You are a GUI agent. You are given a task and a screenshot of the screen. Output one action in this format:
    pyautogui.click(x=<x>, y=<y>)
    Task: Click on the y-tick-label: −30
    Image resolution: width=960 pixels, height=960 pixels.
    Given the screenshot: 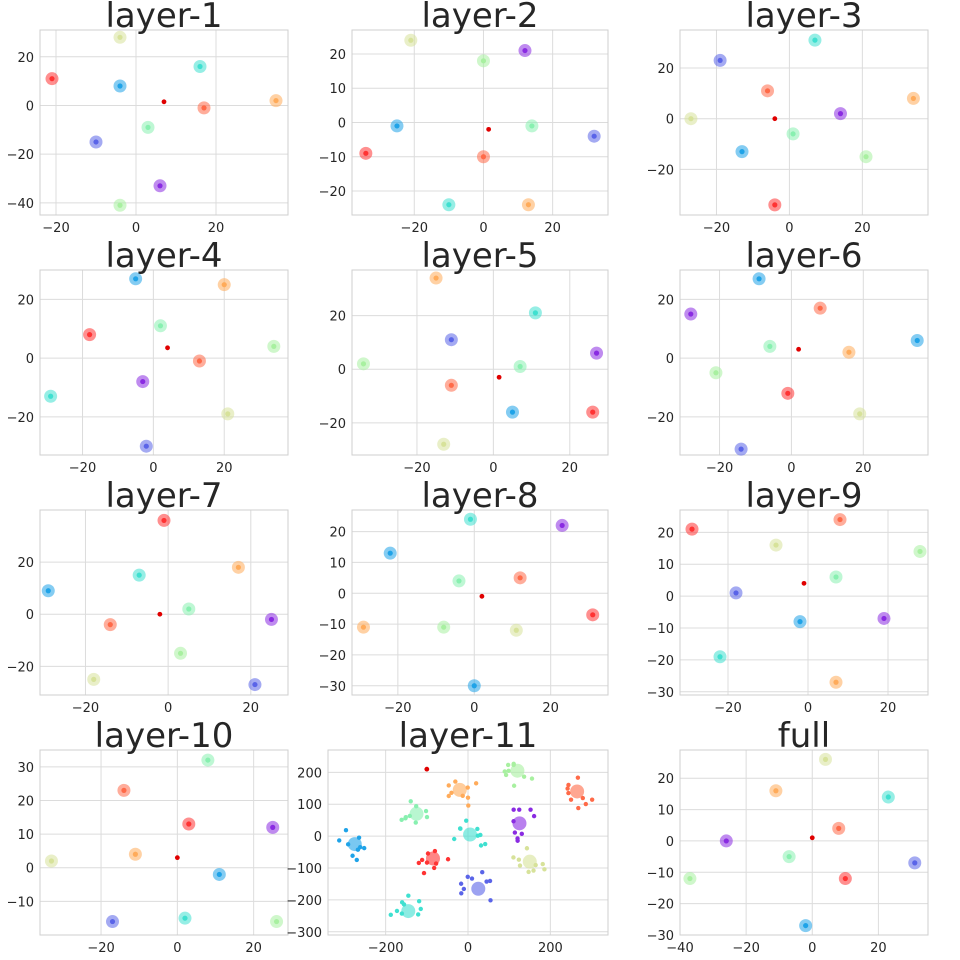 What is the action you would take?
    pyautogui.click(x=332, y=687)
    